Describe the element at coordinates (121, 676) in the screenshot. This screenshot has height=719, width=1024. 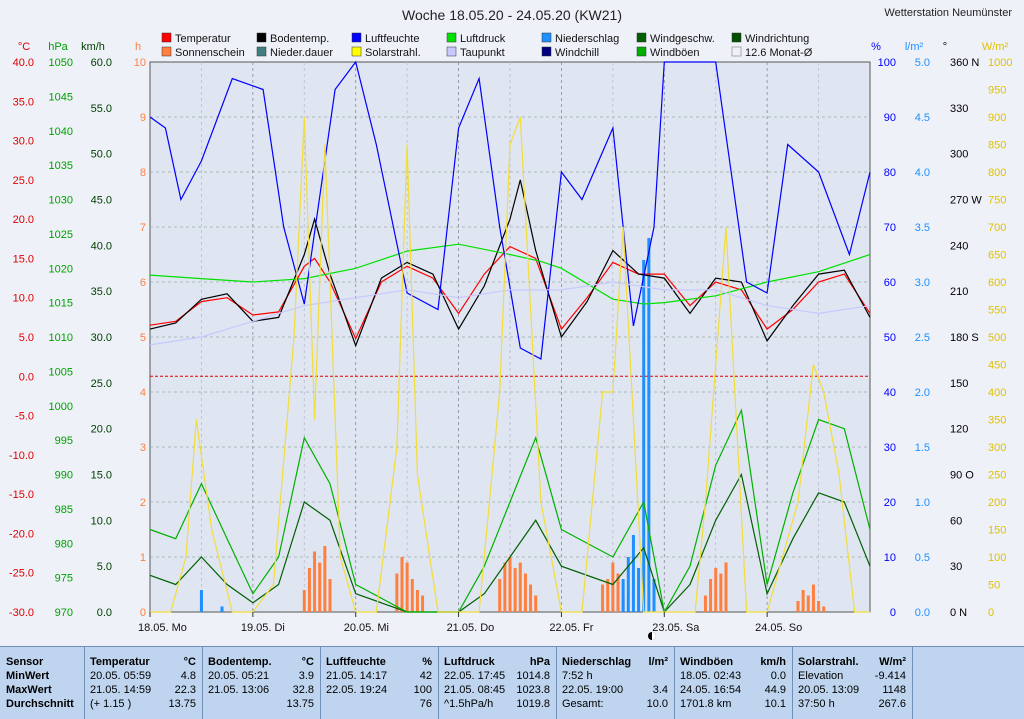
I see `stats-cell-label: 20.05. 05:59` at that location.